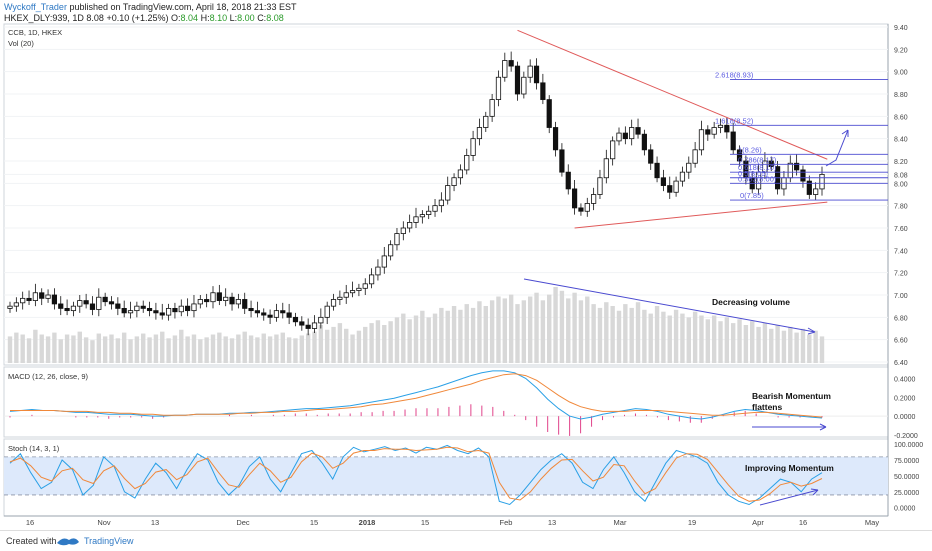  I want to click on main-price-tick: 8.00, so click(901, 184).